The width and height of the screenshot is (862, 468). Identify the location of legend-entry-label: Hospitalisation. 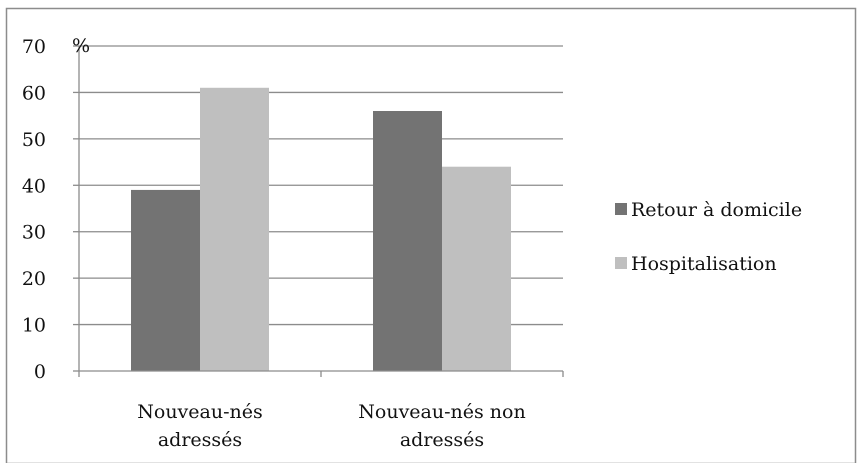
(704, 264).